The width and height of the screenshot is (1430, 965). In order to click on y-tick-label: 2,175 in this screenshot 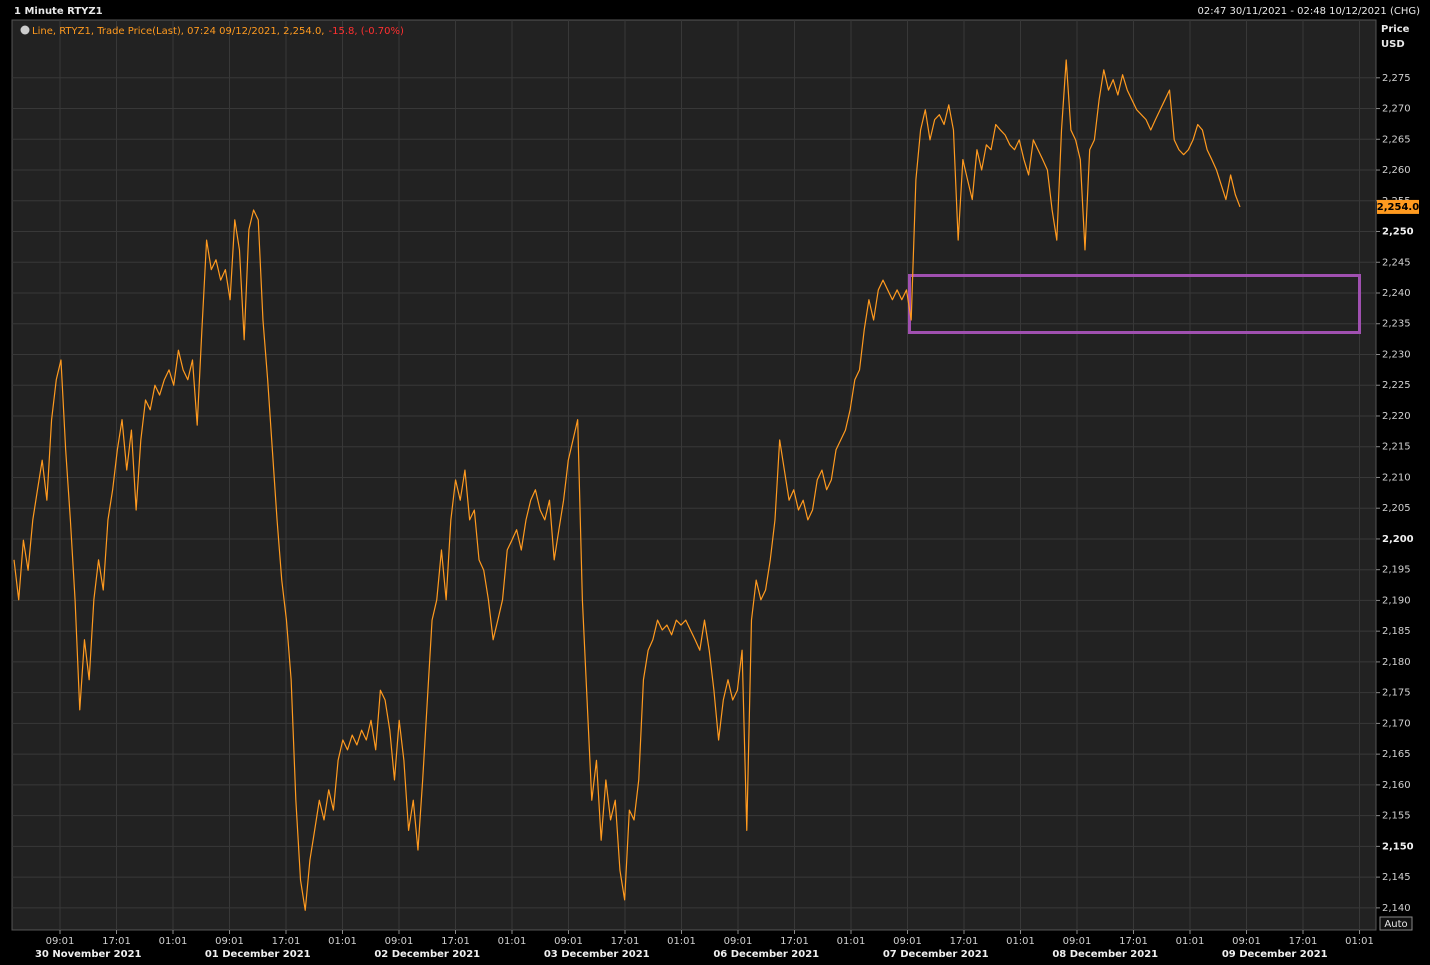, I will do `click(1396, 693)`.